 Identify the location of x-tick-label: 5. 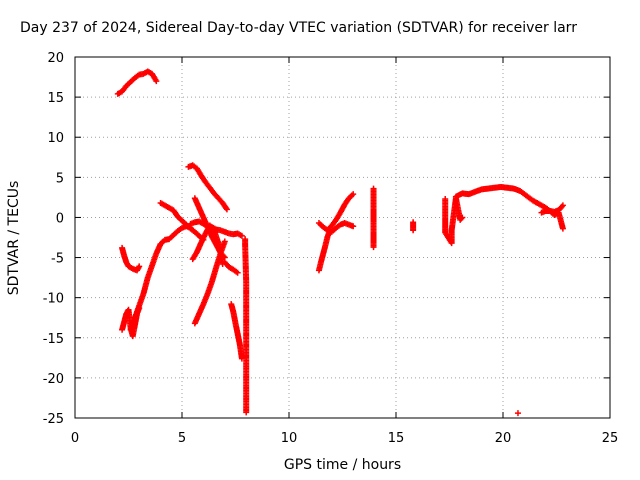
(182, 438).